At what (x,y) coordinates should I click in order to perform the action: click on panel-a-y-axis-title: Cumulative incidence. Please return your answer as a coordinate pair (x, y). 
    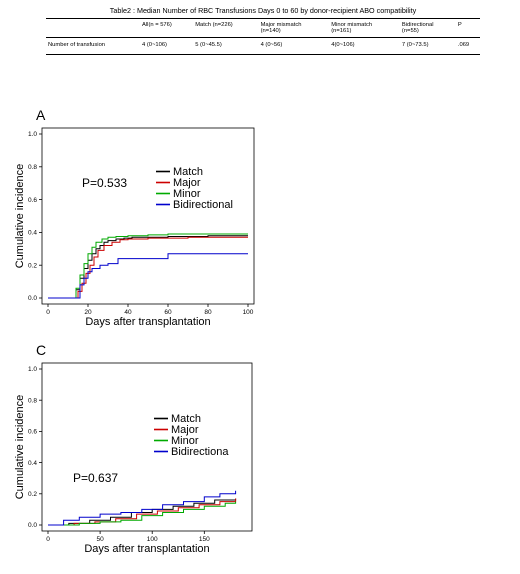
    Looking at the image, I should click on (20, 216).